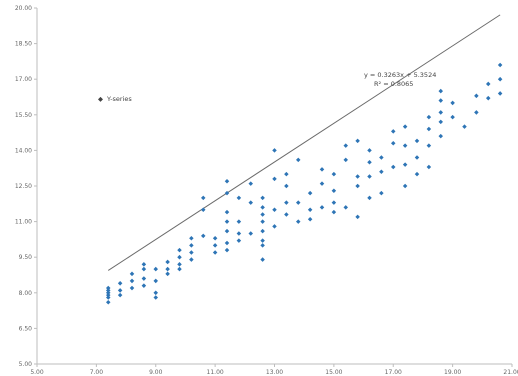  I want to click on x-tick-label: 15.00, so click(333, 372).